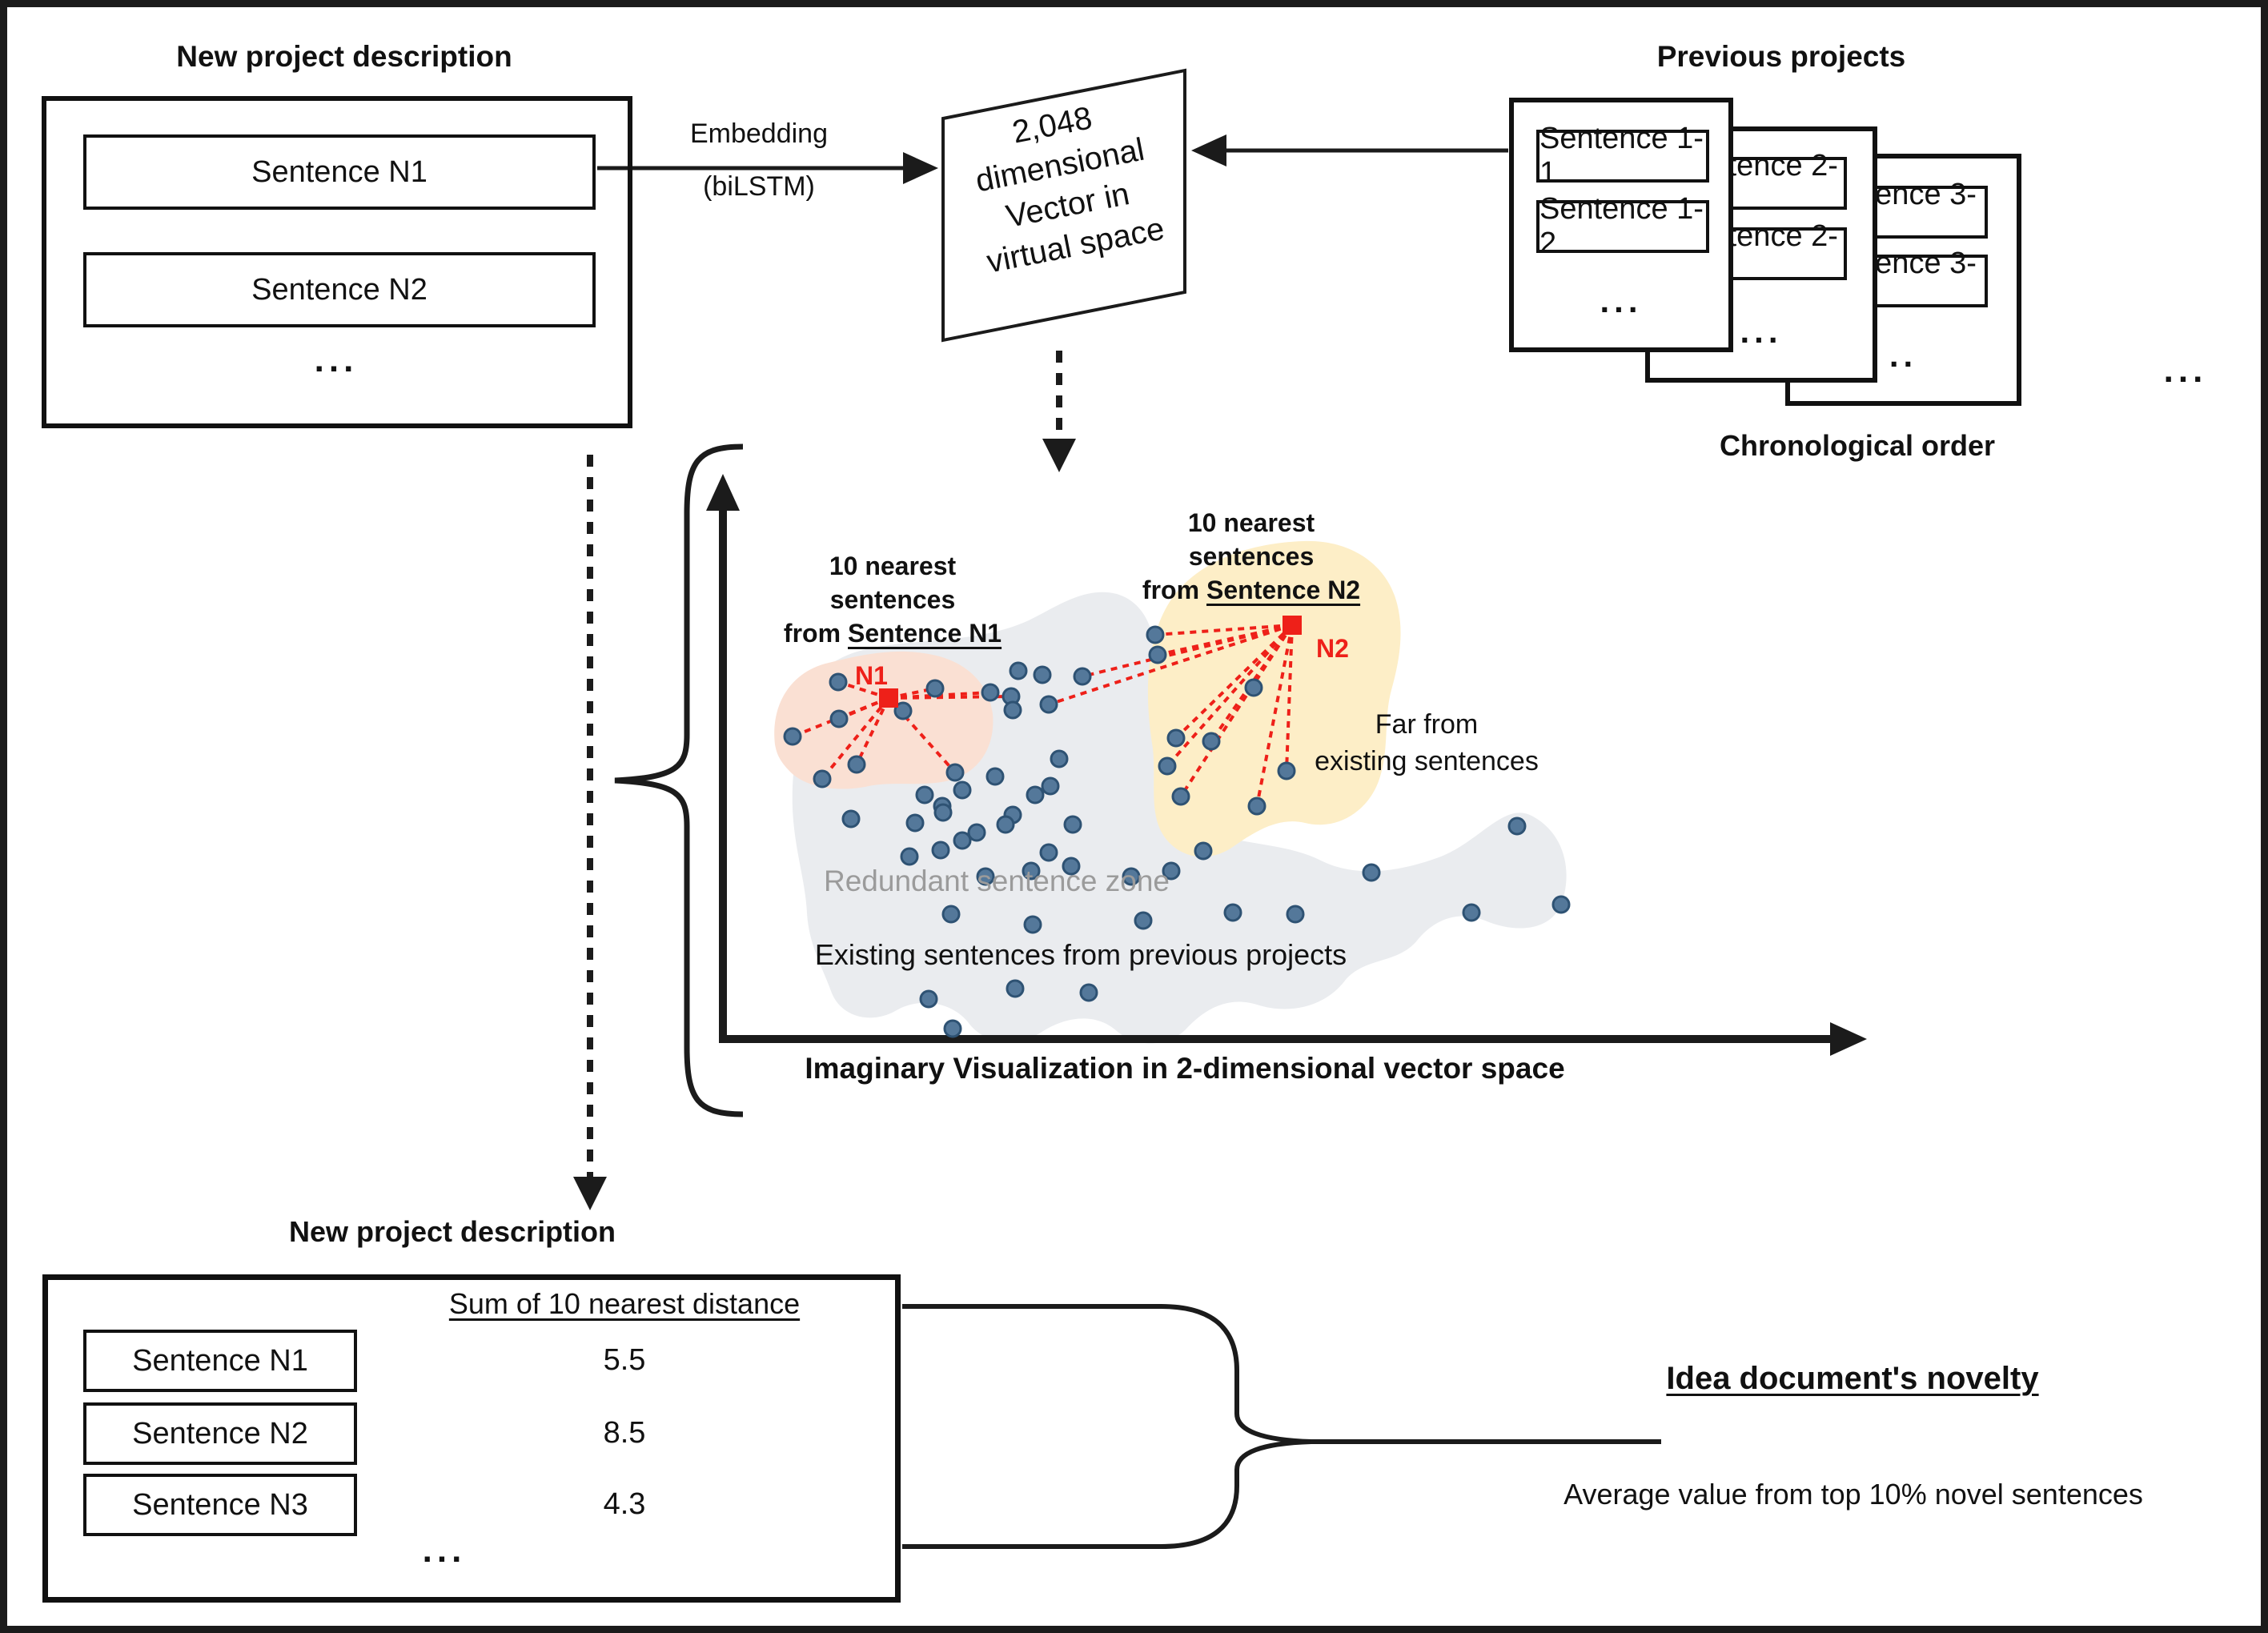  I want to click on n1-caption-line1: 10 nearest, so click(893, 566).